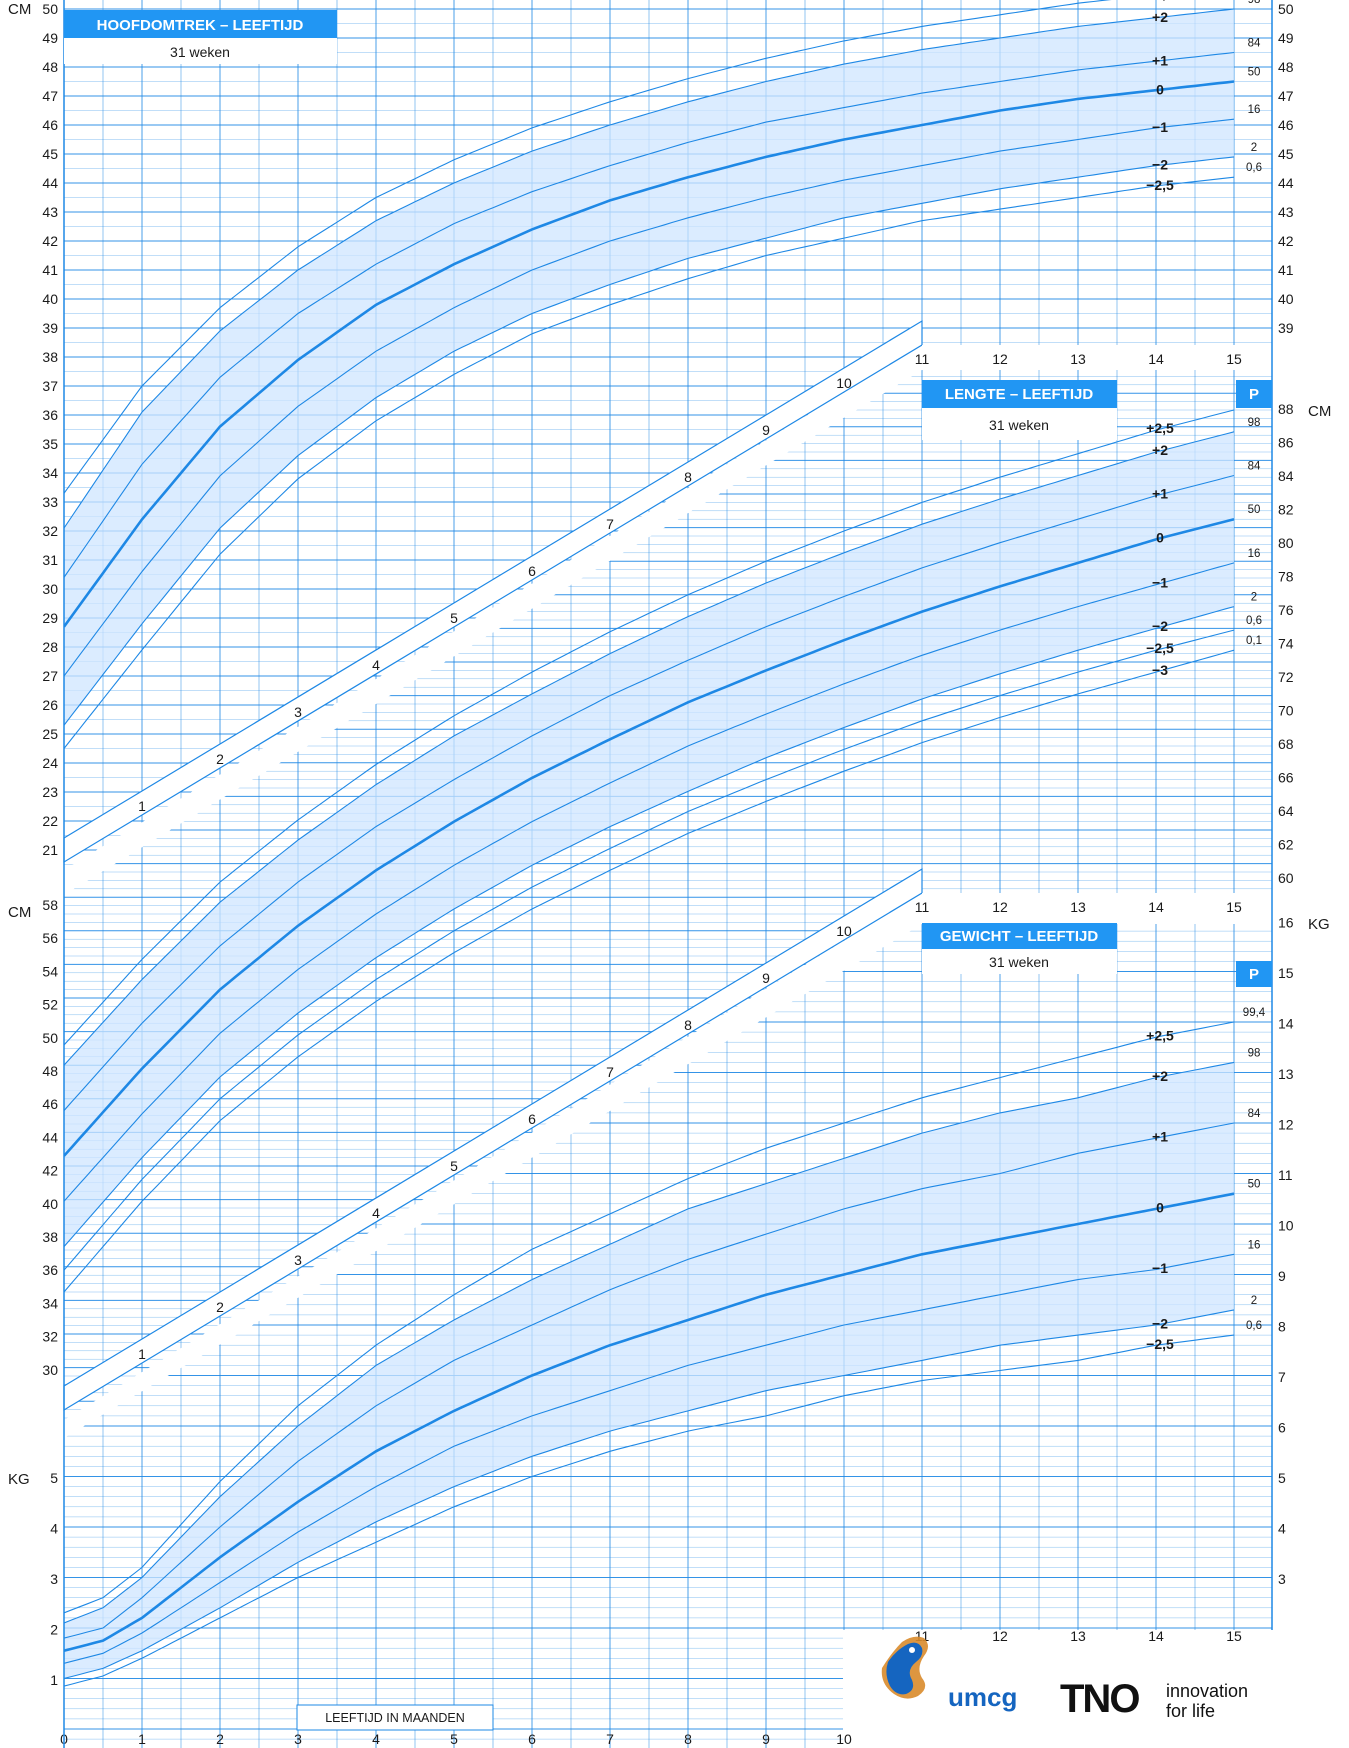 This screenshot has height=1748, width=1349. Describe the element at coordinates (844, 383) in the screenshot. I see `strip-month-label: 10` at that location.